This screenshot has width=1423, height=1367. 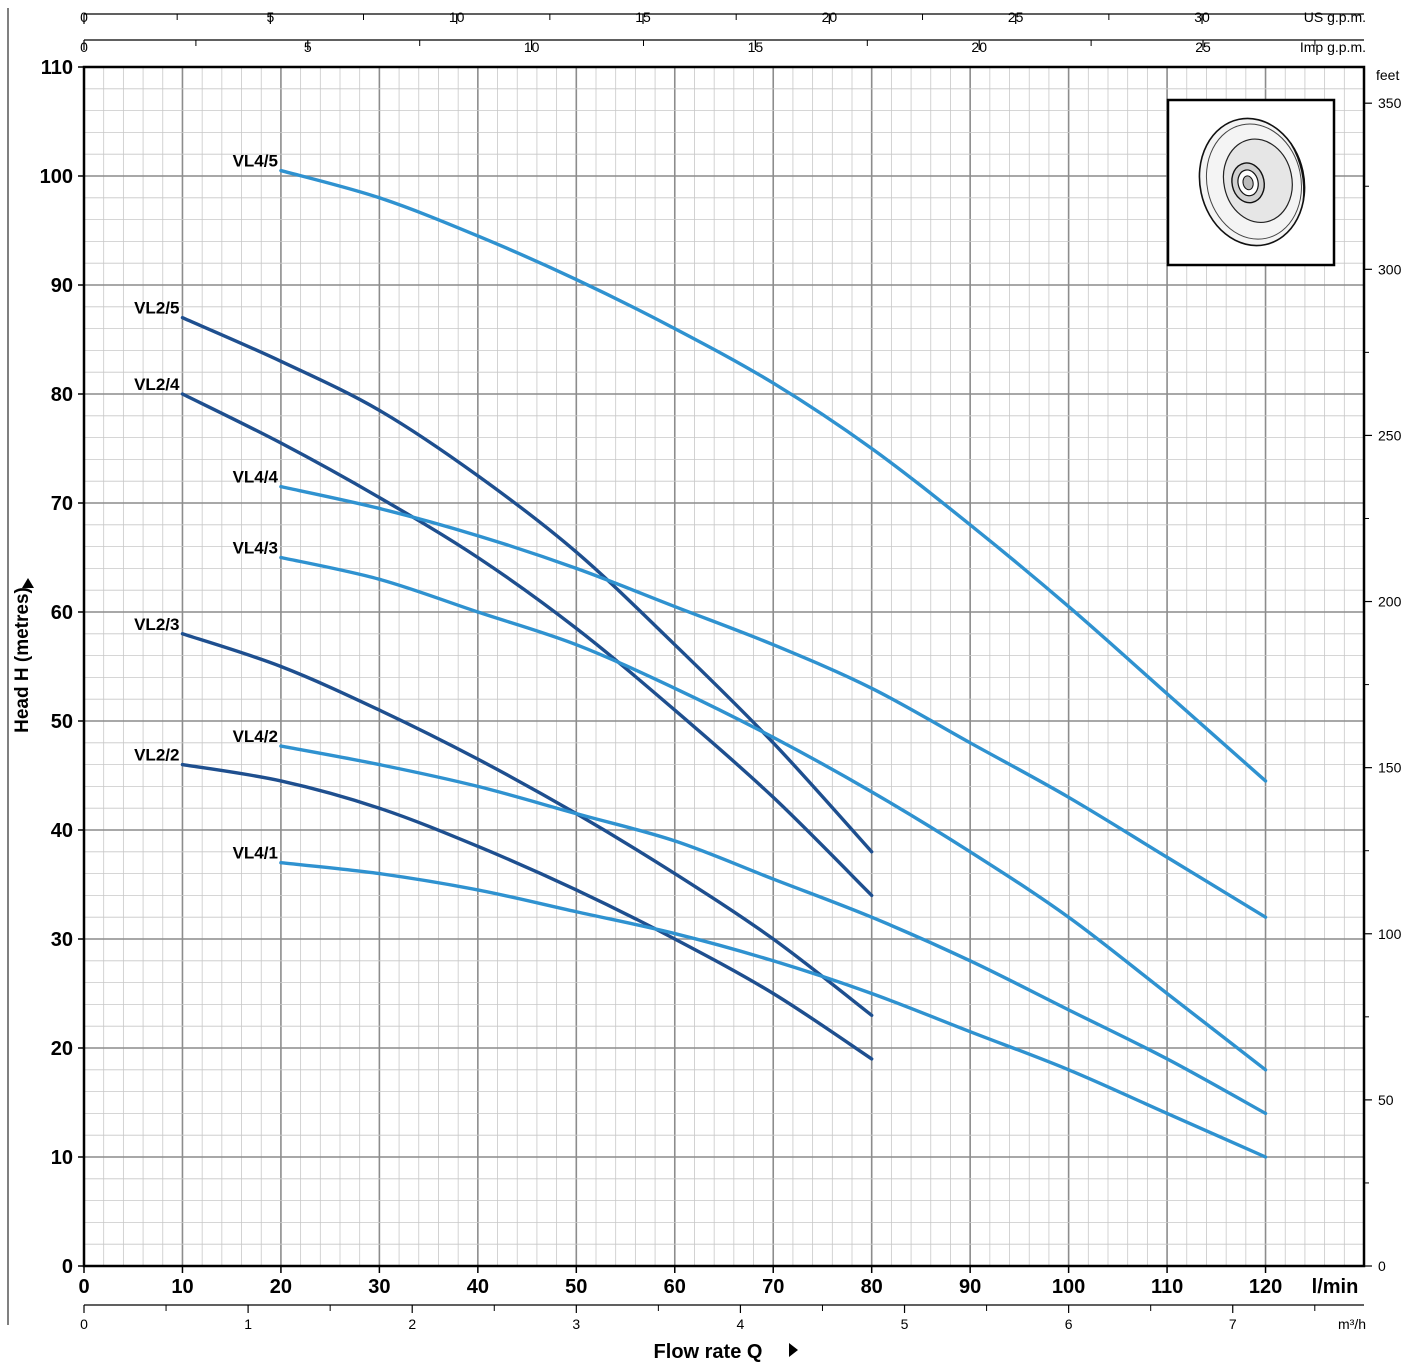 What do you see at coordinates (281, 1287) in the screenshot?
I see `x-tick-label: 20` at bounding box center [281, 1287].